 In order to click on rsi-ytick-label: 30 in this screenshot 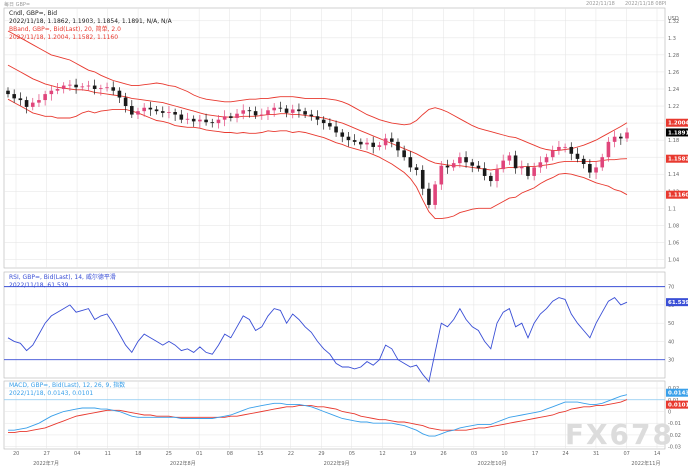, I will do `click(671, 361)`.